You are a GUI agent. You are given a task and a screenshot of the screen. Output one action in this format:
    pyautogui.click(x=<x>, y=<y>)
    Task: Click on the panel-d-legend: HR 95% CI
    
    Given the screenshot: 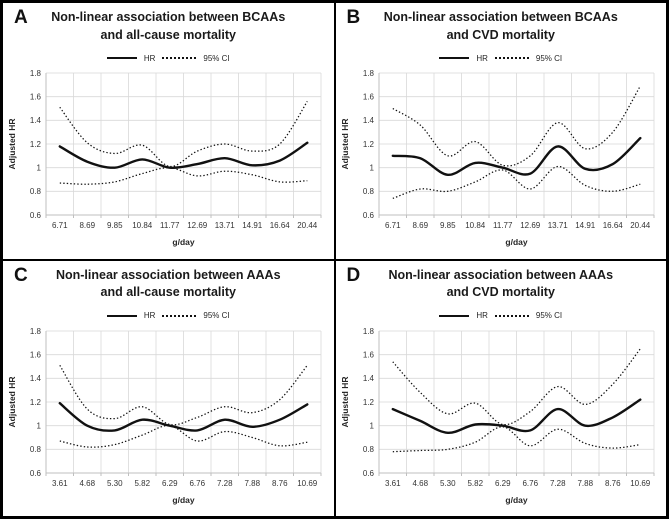 What is the action you would take?
    pyautogui.click(x=501, y=316)
    